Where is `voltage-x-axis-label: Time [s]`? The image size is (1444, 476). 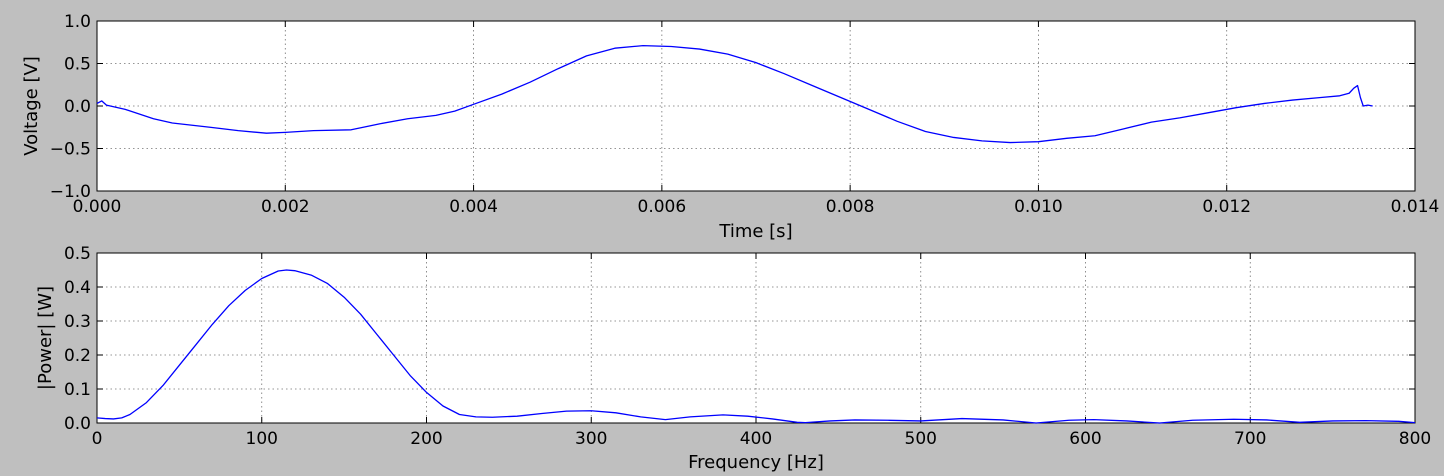 voltage-x-axis-label: Time [s] is located at coordinates (755, 231).